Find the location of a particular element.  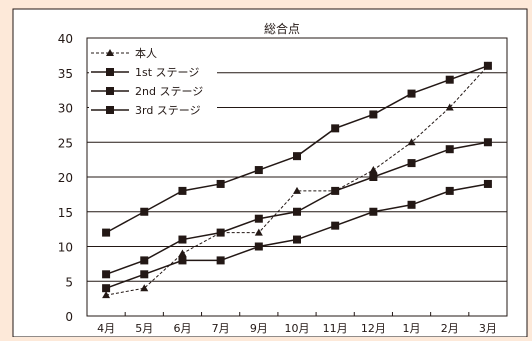

legend-label: 3rd ステージ is located at coordinates (168, 110).